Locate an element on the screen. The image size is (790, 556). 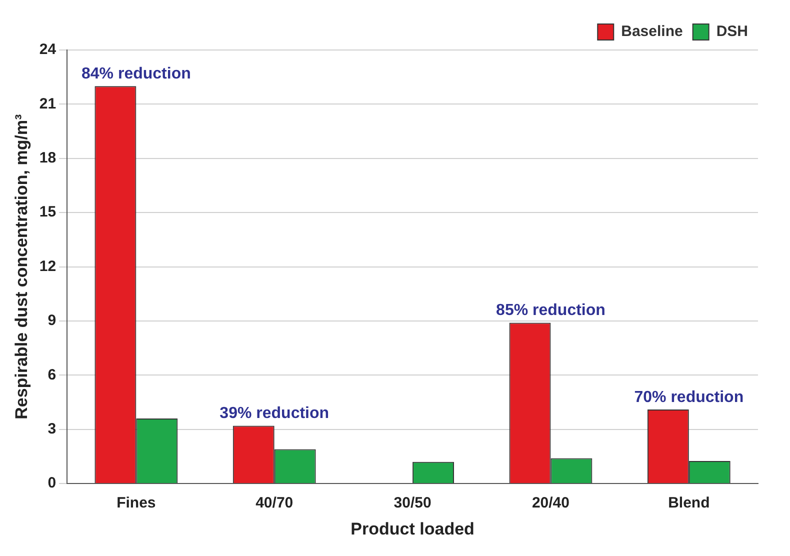
annotation: 84% reduction is located at coordinates (136, 74).